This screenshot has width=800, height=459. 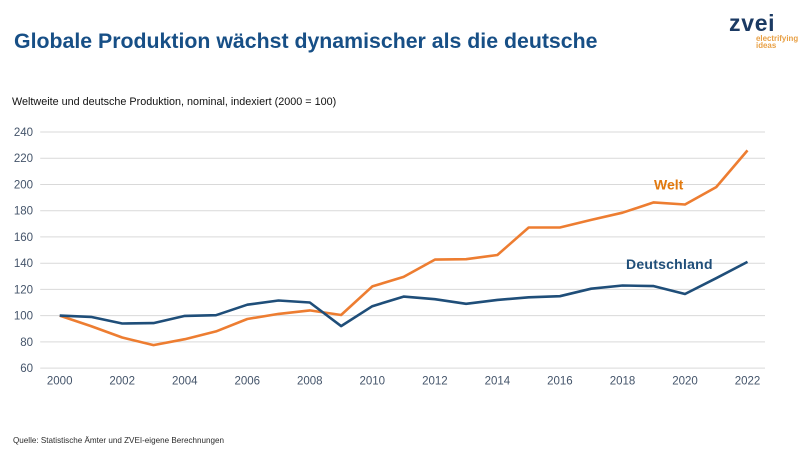 I want to click on svg-text: 2020, so click(x=685, y=382).